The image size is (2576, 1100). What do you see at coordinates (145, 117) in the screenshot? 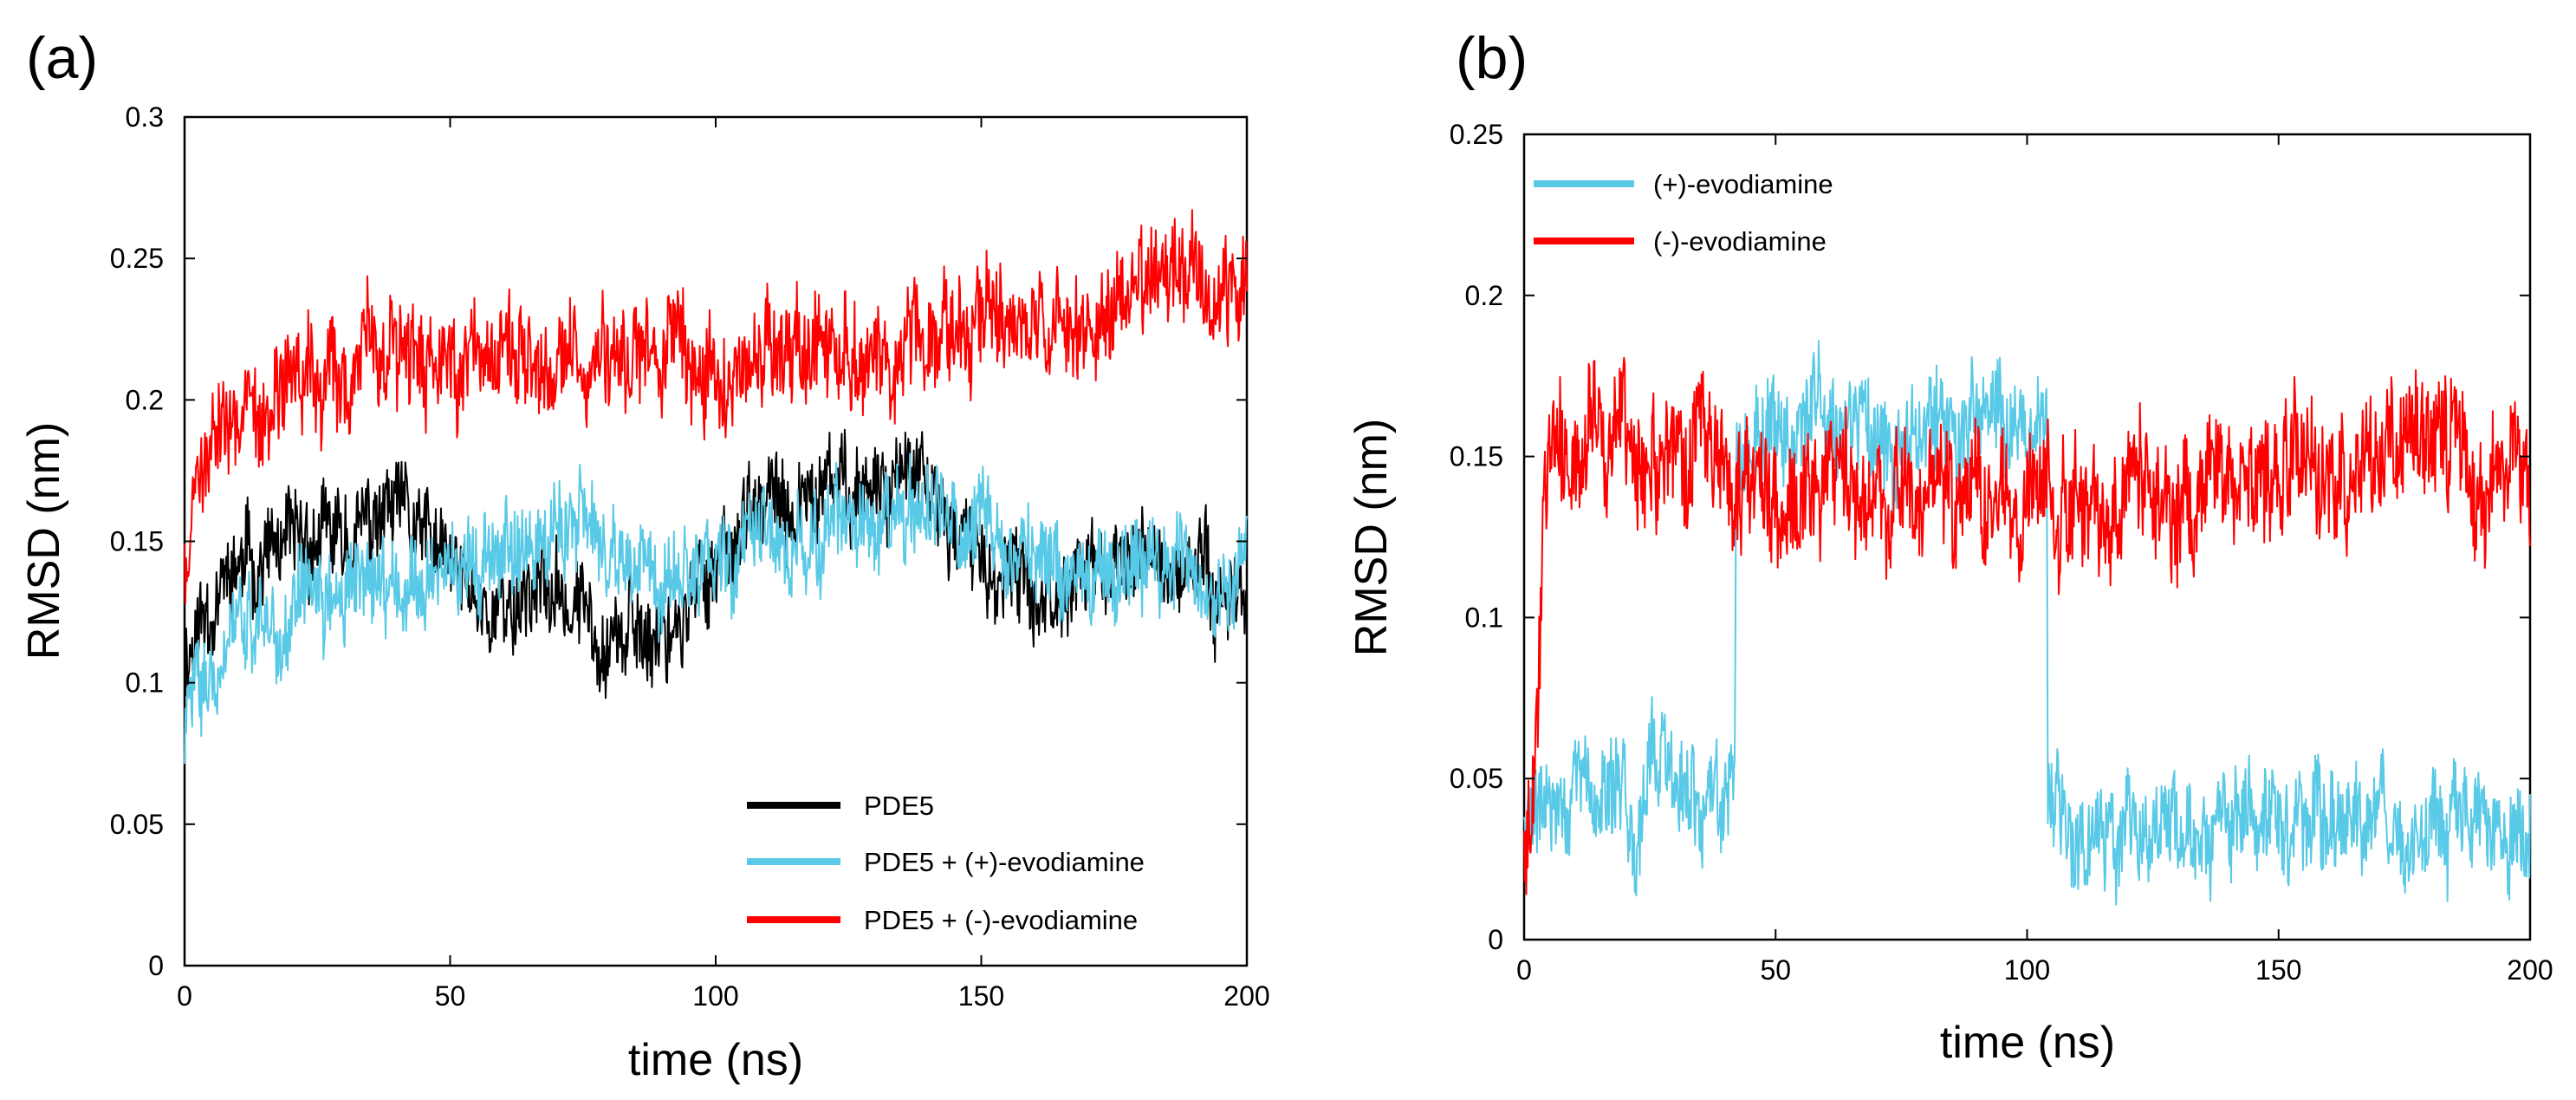
I see `y-tick-label-0_3: 0.3` at bounding box center [145, 117].